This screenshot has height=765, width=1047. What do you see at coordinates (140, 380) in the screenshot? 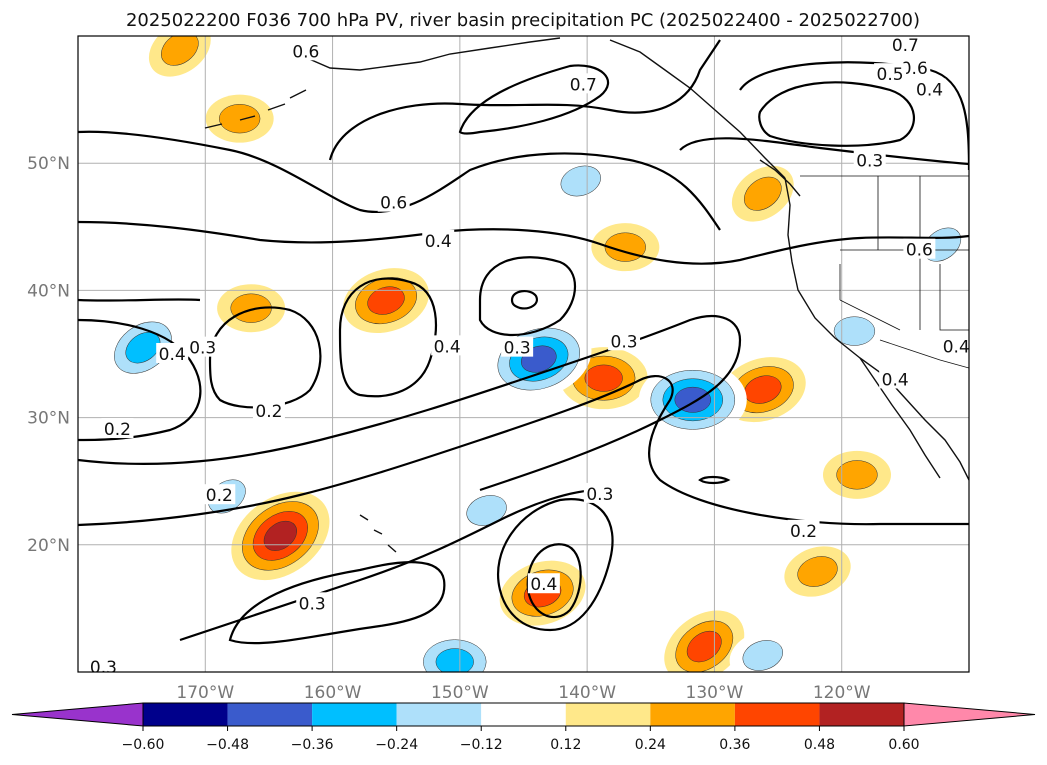
I see `pv-contour-0.3-left` at bounding box center [140, 380].